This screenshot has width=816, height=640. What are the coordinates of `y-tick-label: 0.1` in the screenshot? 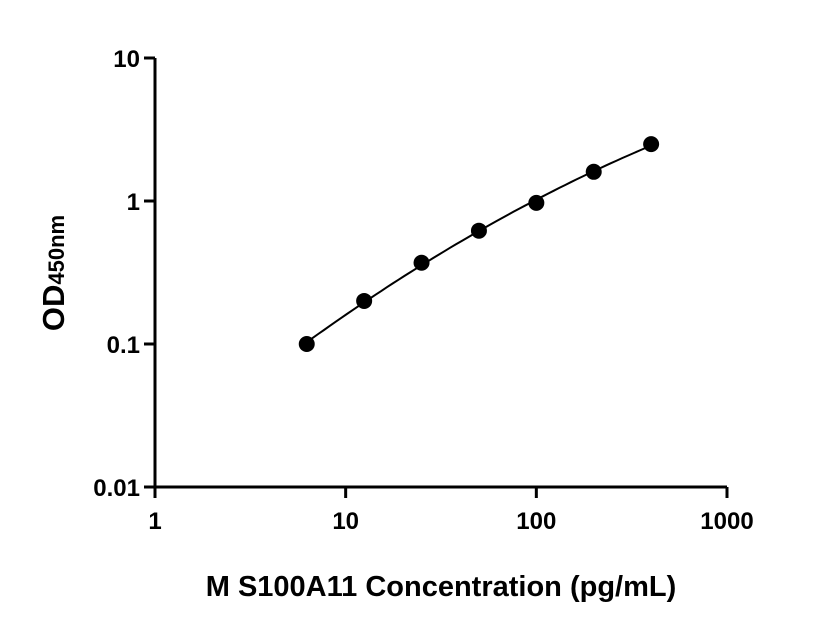 It's located at (123, 345).